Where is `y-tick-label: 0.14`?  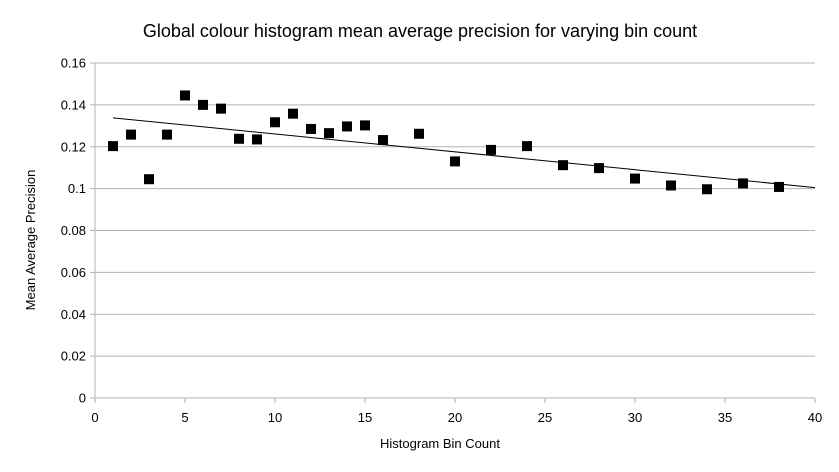
y-tick-label: 0.14 is located at coordinates (73, 104).